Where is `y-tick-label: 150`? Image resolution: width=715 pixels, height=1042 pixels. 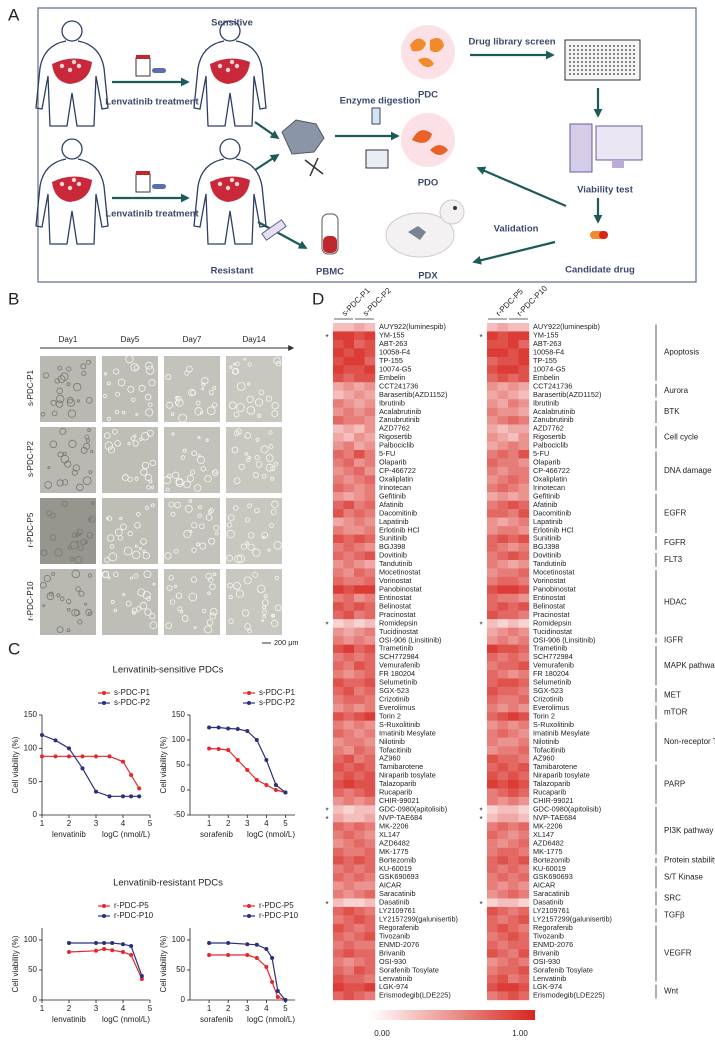
y-tick-label: 150 is located at coordinates (31, 714).